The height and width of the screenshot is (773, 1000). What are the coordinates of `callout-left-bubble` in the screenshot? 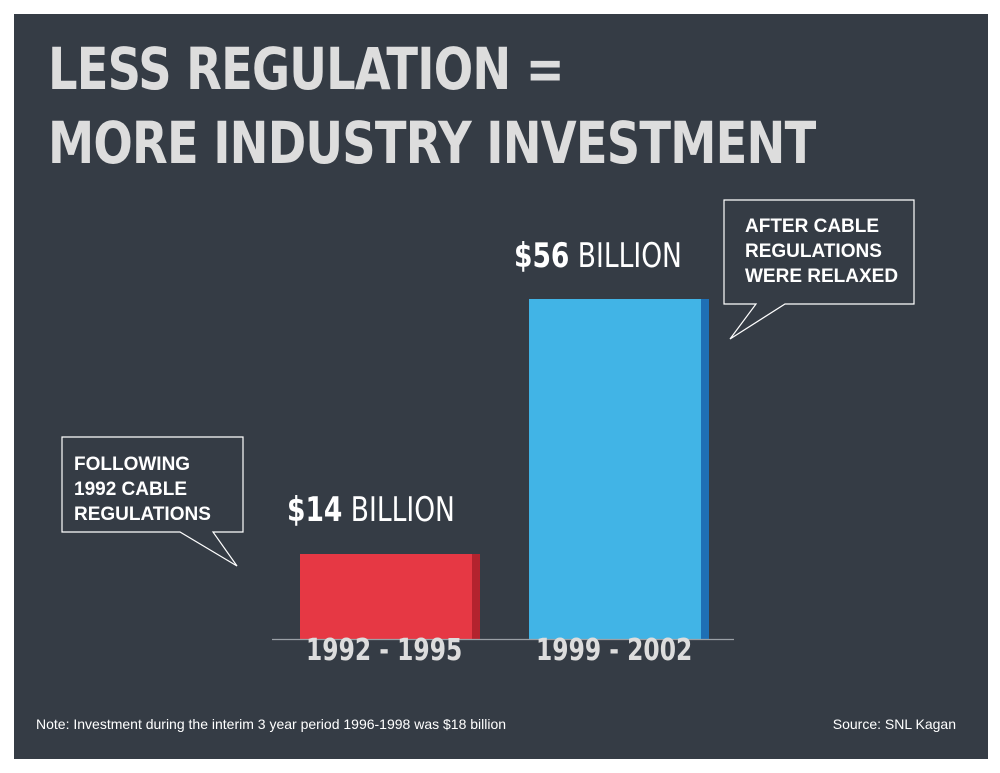 It's located at (152, 501).